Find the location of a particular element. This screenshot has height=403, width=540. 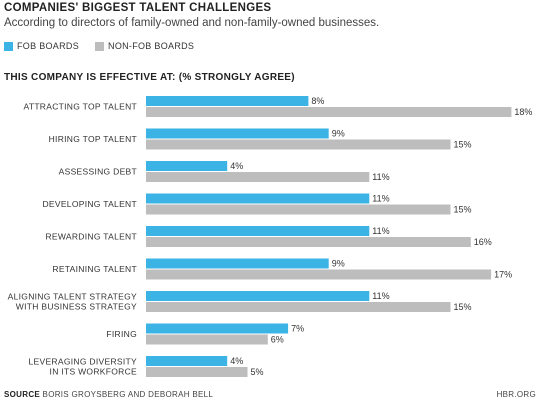

brand-label: HBR.ORG is located at coordinates (516, 394).